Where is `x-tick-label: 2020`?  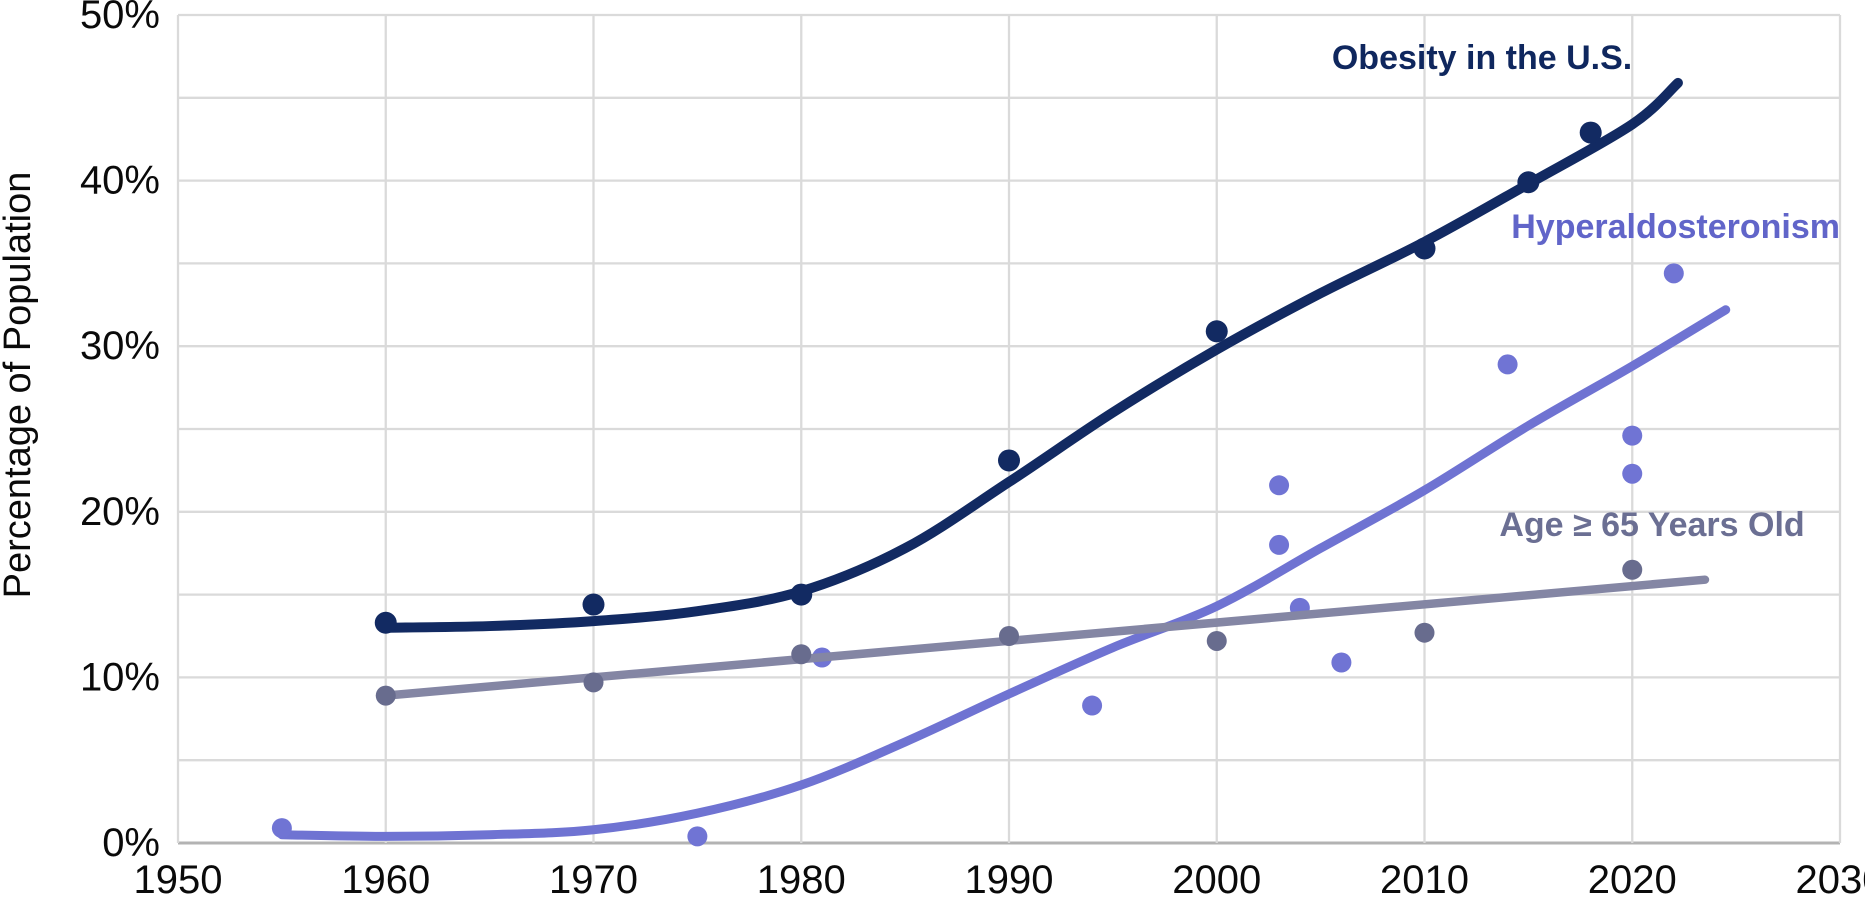
x-tick-label: 2020 is located at coordinates (1632, 880).